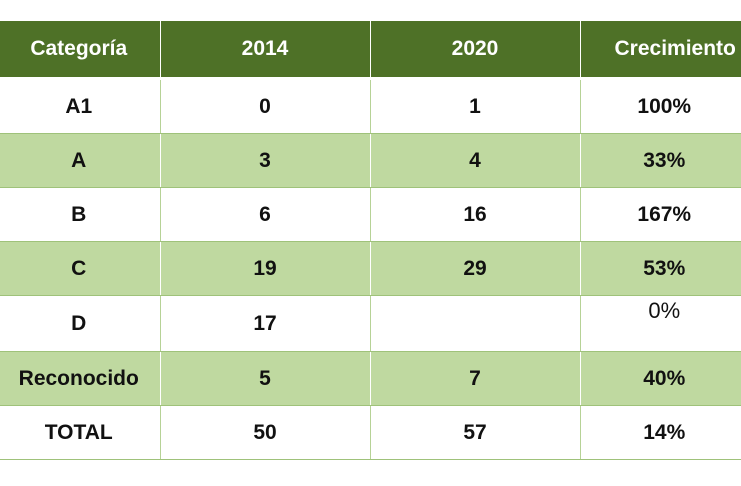 The image size is (741, 486). I want to click on cell-2020: 16, so click(475, 214).